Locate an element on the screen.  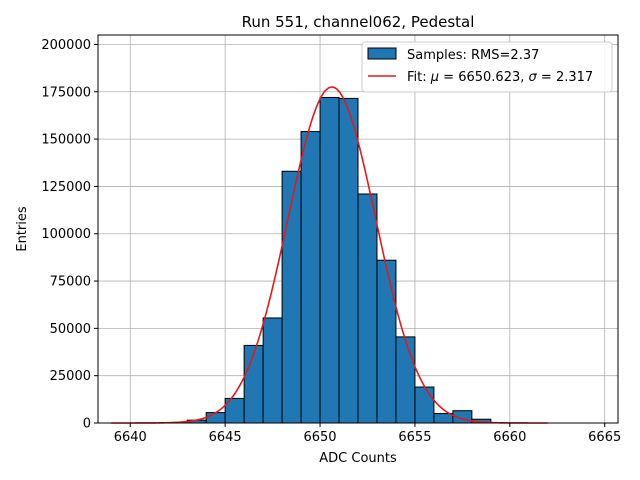
fit-mu-value: 6650.623 is located at coordinates (489, 77).